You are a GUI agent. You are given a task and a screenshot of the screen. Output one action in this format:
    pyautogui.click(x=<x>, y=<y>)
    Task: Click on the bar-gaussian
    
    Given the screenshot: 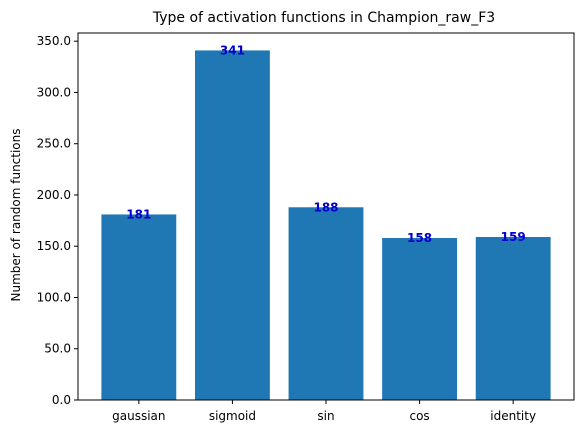 What is the action you would take?
    pyautogui.click(x=139, y=307)
    